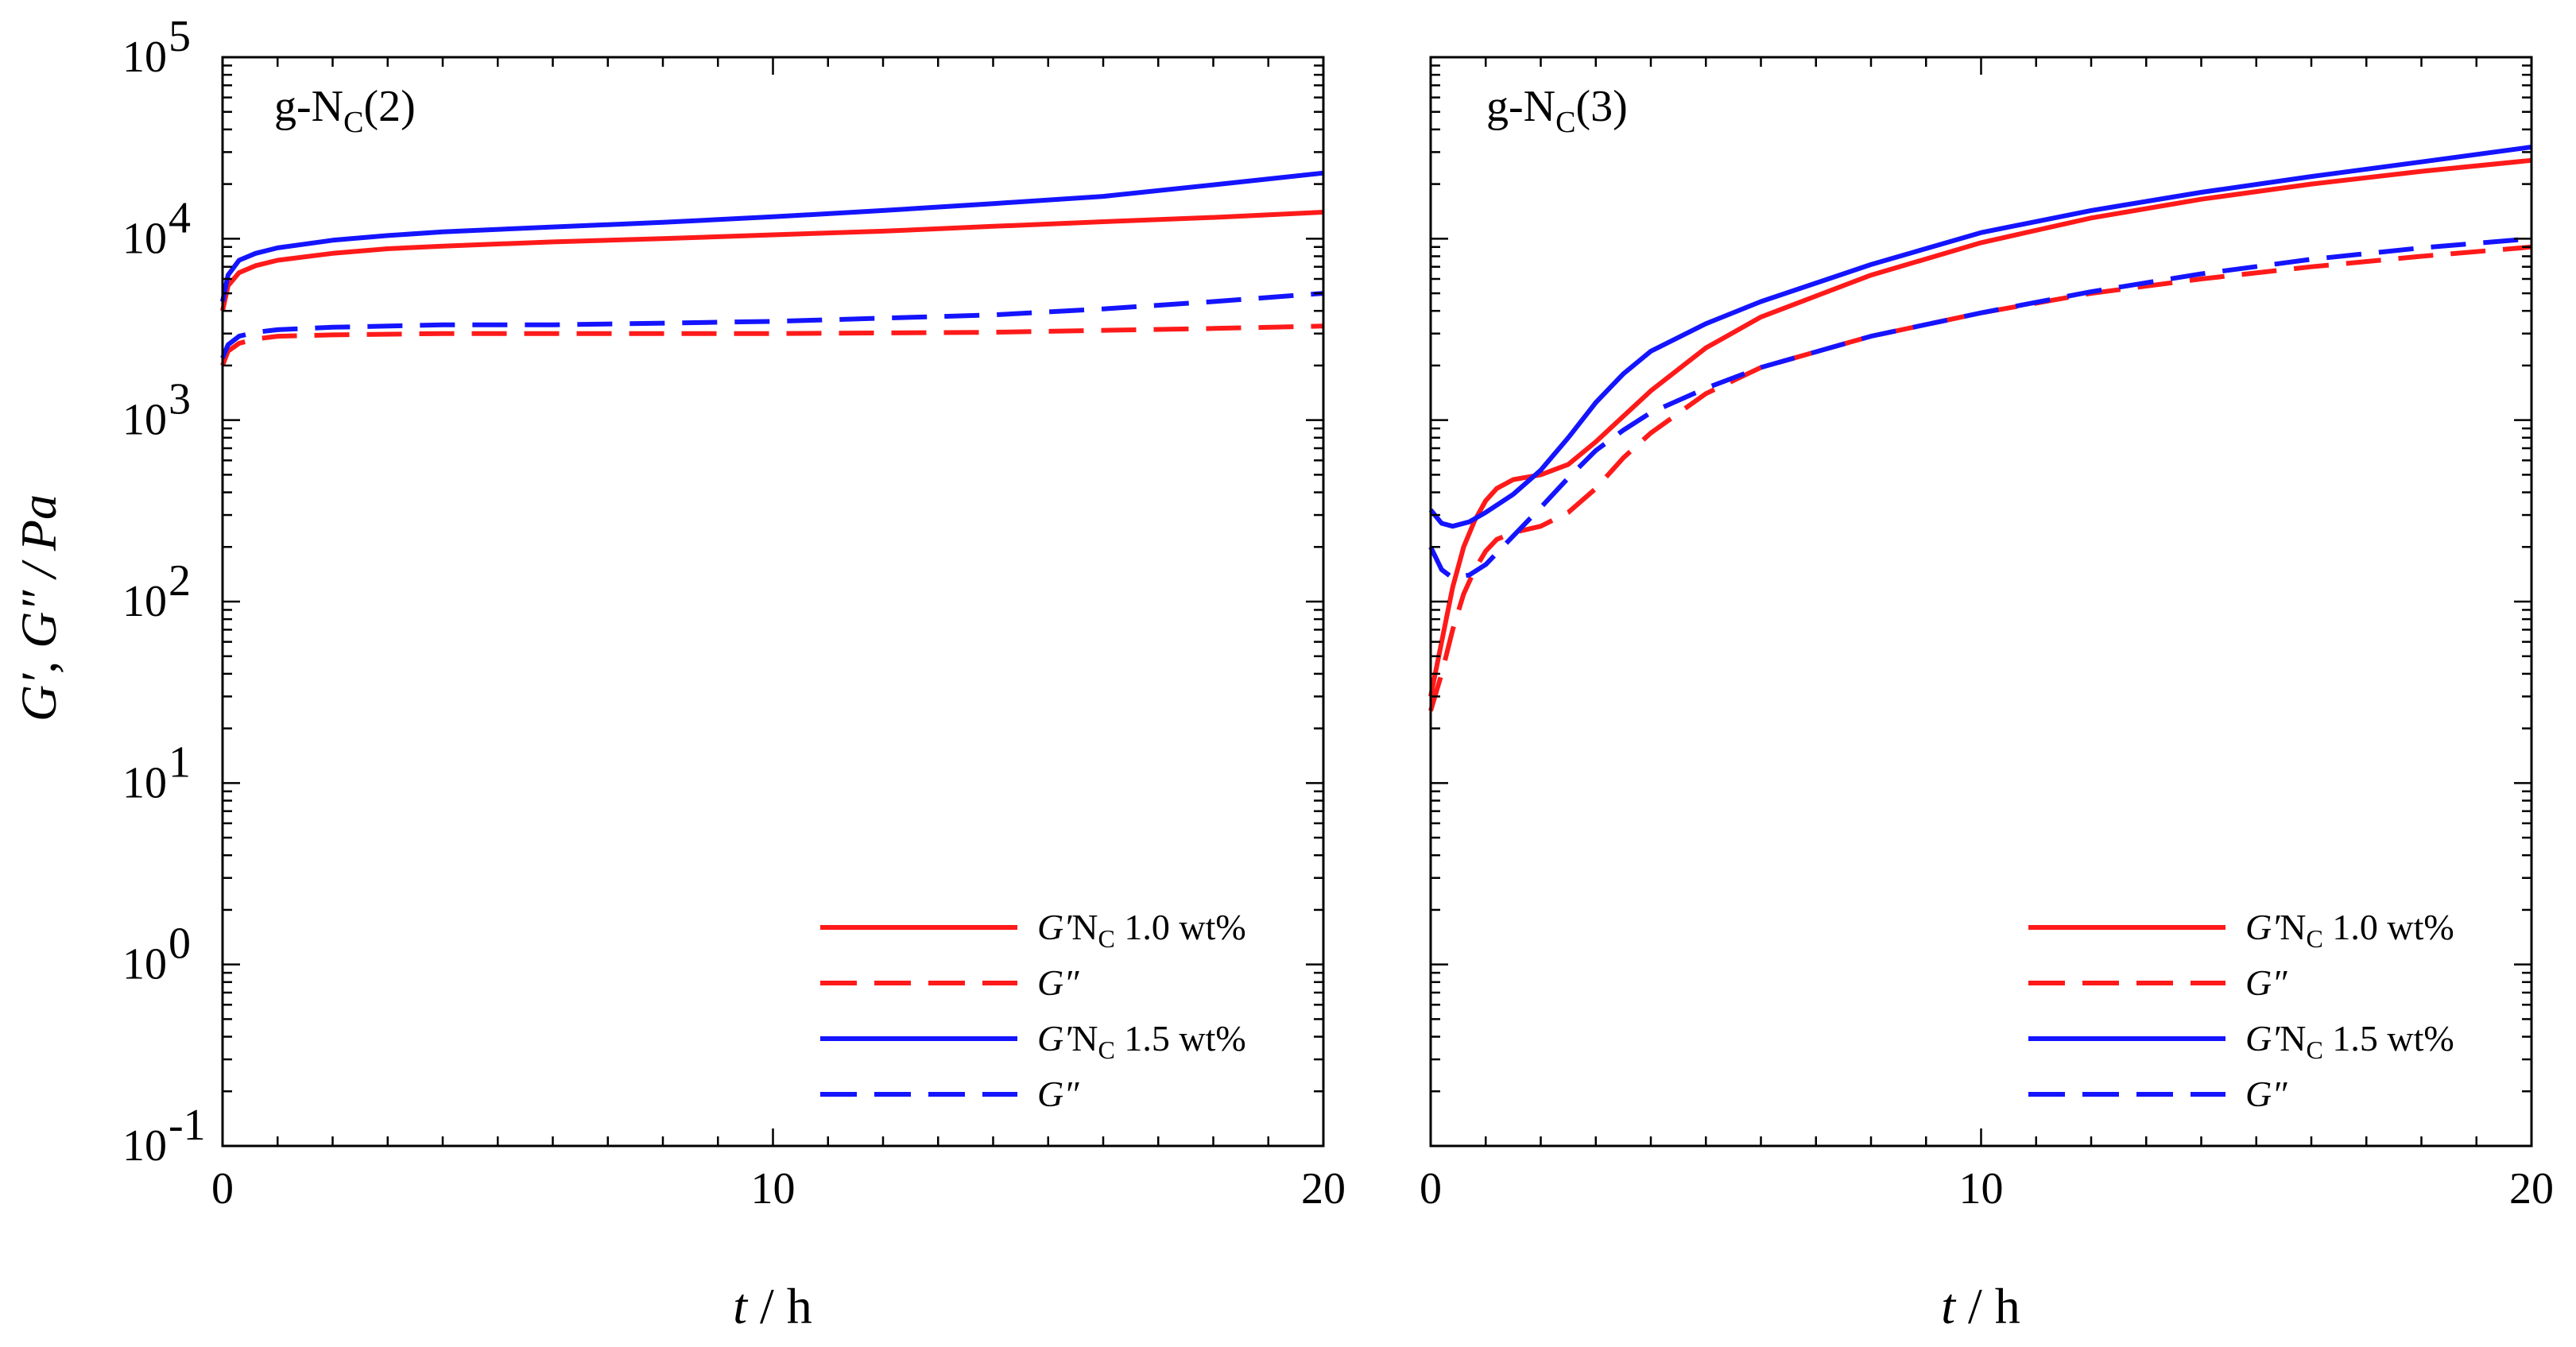 This screenshot has width=2576, height=1347. What do you see at coordinates (180, 36) in the screenshot?
I see `y-tick-label-exponent: 5` at bounding box center [180, 36].